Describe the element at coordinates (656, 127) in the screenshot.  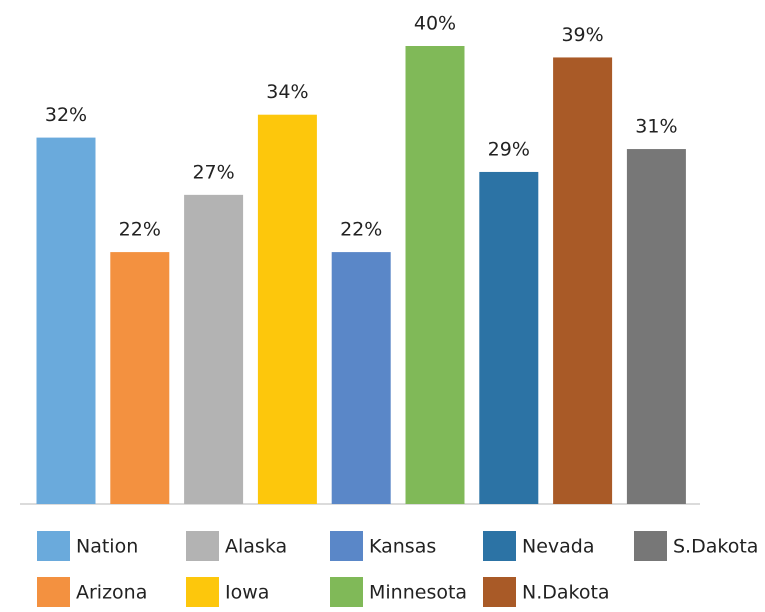
I see `value-label: 31%` at that location.